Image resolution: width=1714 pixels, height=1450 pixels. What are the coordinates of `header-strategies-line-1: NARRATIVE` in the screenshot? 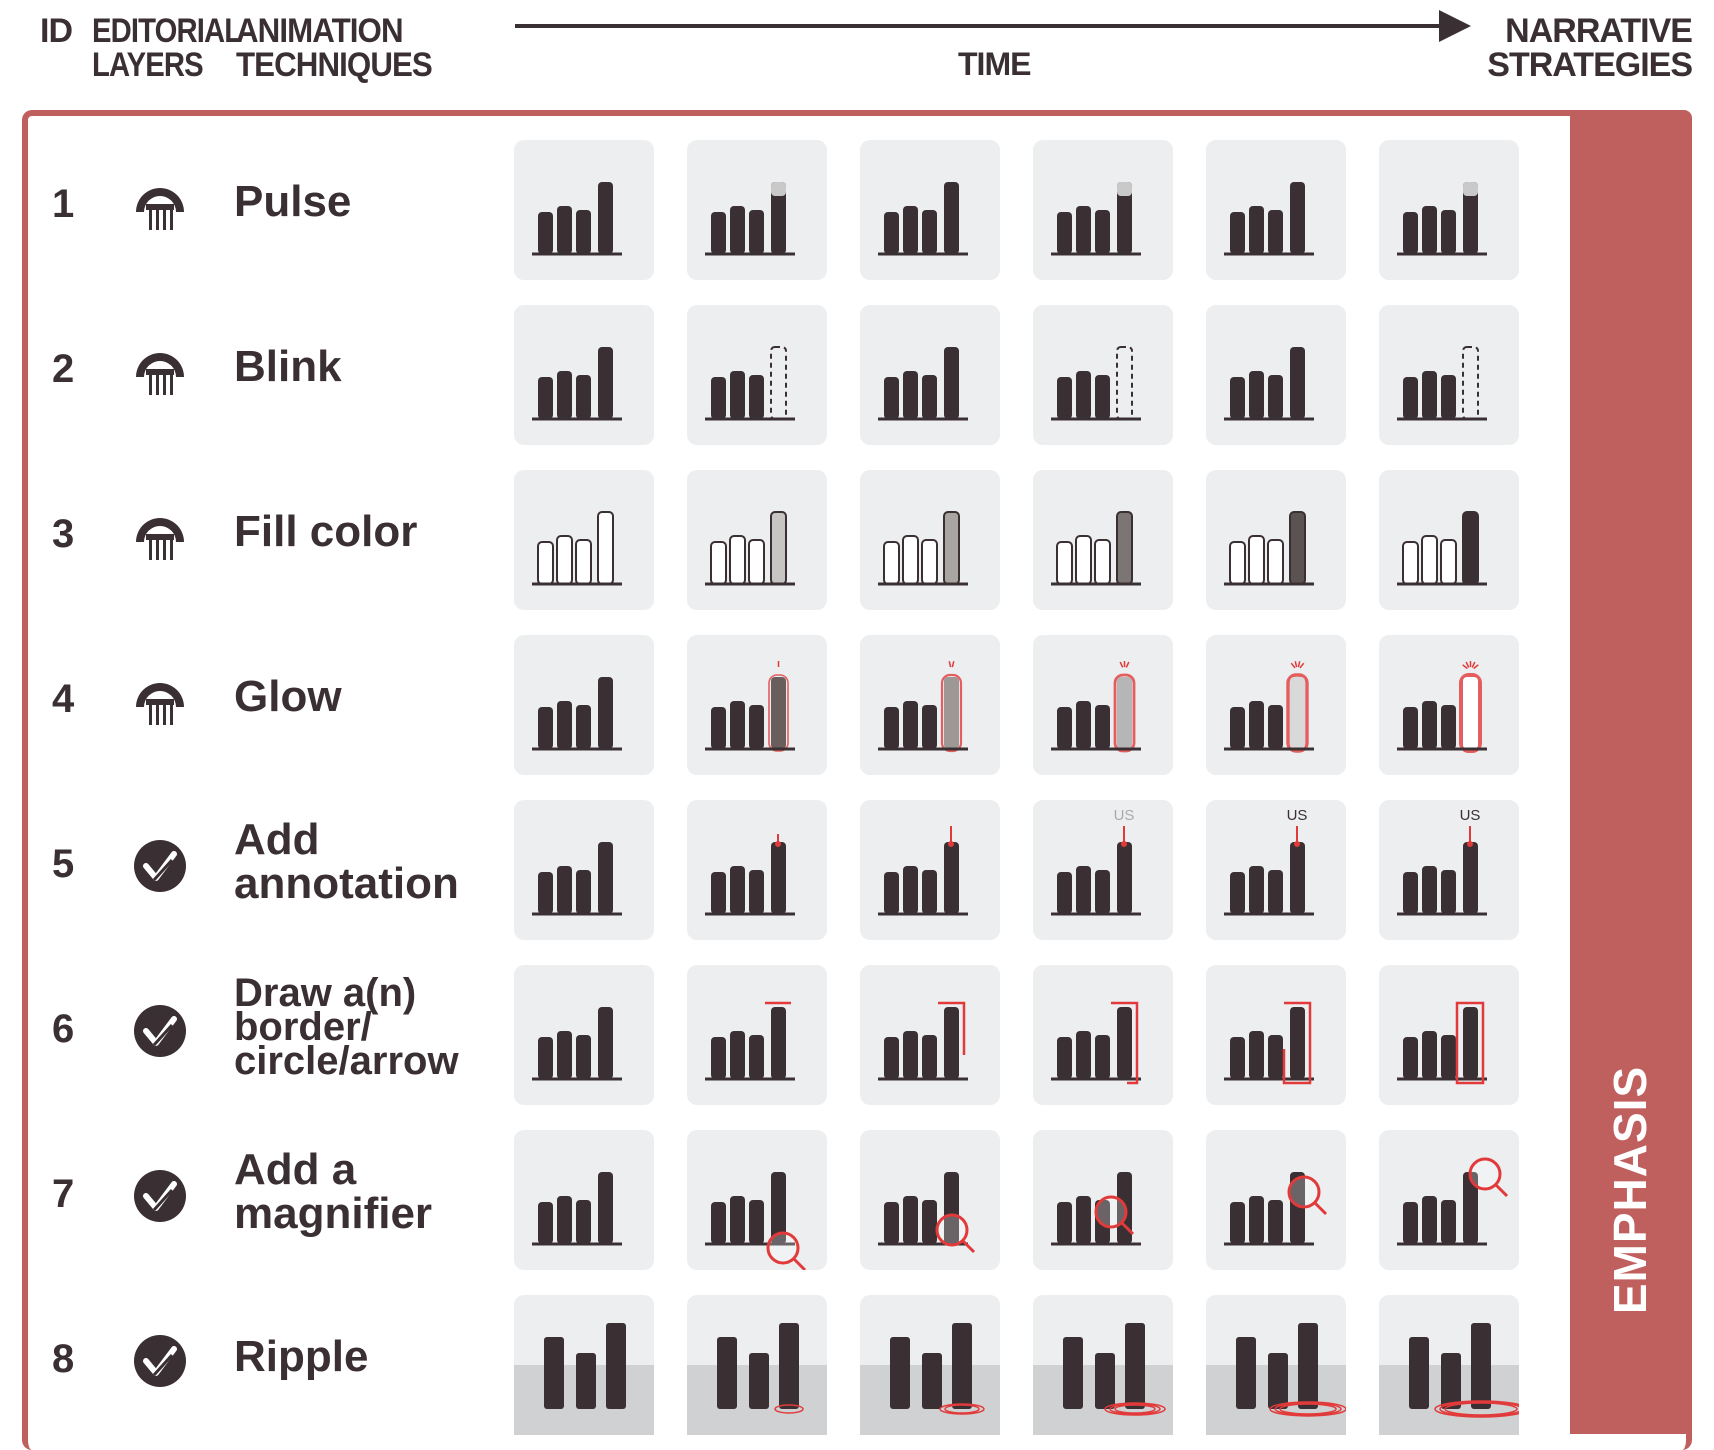 It's located at (1599, 31).